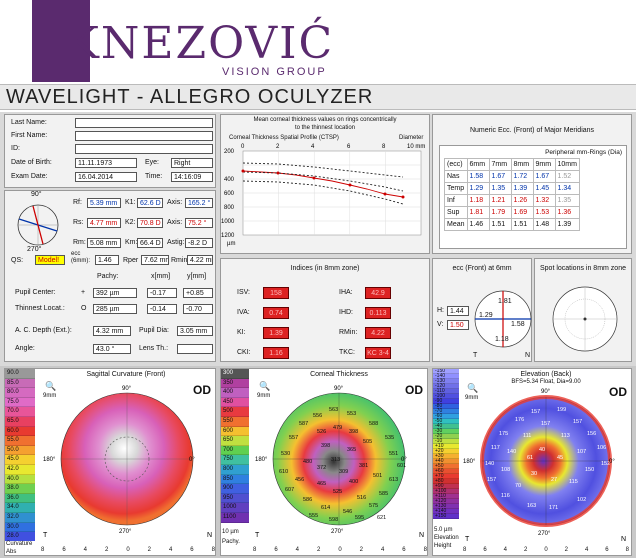 This screenshot has width=636, height=558. Describe the element at coordinates (106, 177) in the screenshot. I see `exam-date-field: 16.04.2014` at that location.